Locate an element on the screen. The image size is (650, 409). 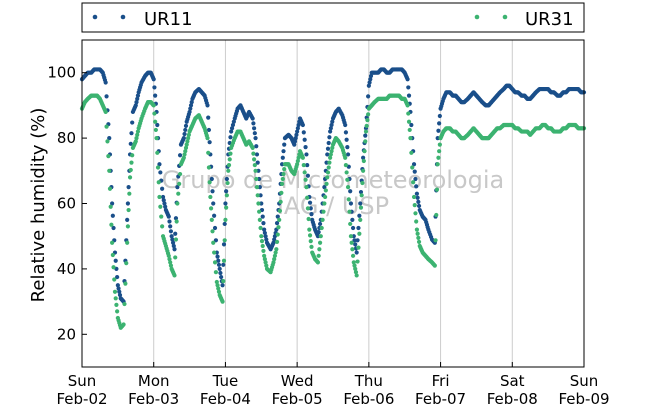
x-tick-label-date: Feb-09 is located at coordinates (583, 399).